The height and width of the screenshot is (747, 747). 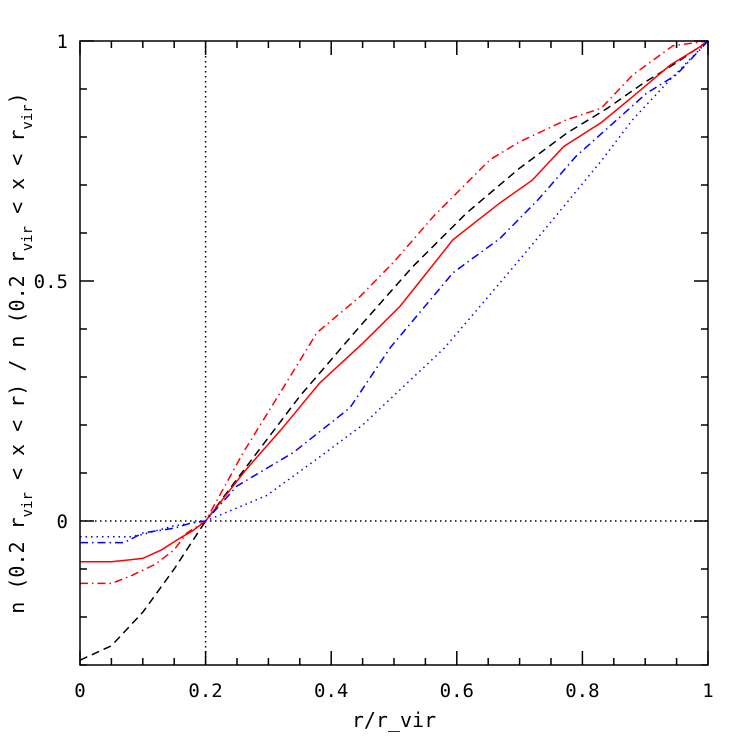 I want to click on x-tick-label: 0.6, so click(x=457, y=691).